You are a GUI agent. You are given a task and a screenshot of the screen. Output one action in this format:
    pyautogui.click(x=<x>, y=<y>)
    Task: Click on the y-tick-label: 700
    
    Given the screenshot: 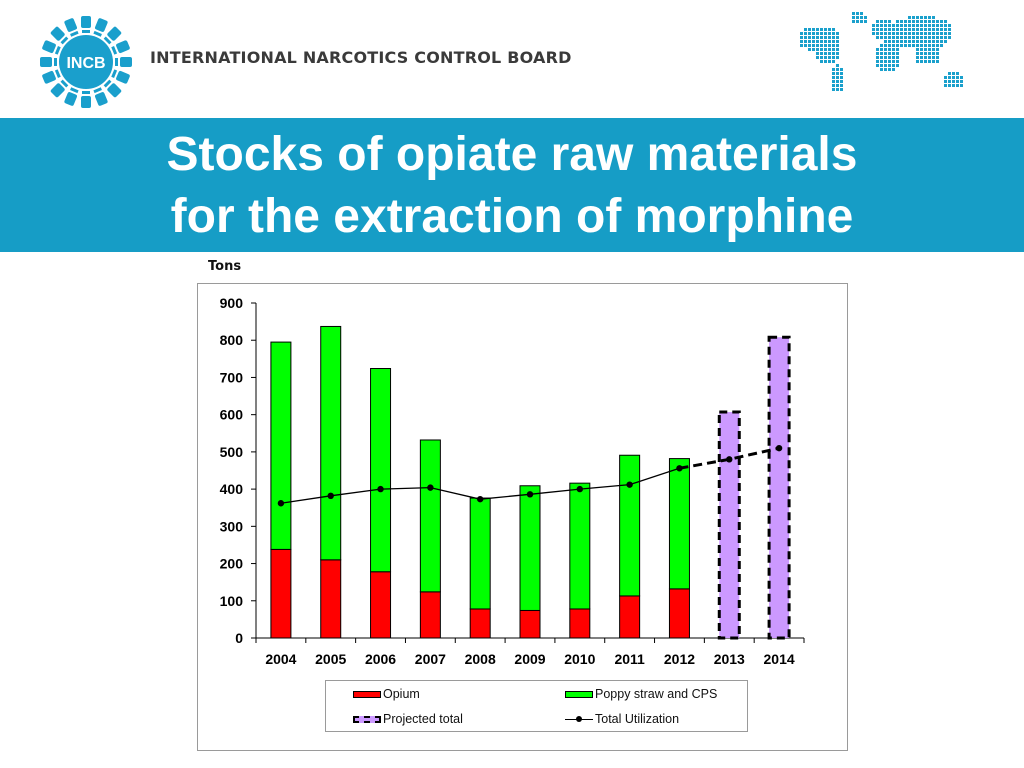 What is the action you would take?
    pyautogui.click(x=232, y=377)
    